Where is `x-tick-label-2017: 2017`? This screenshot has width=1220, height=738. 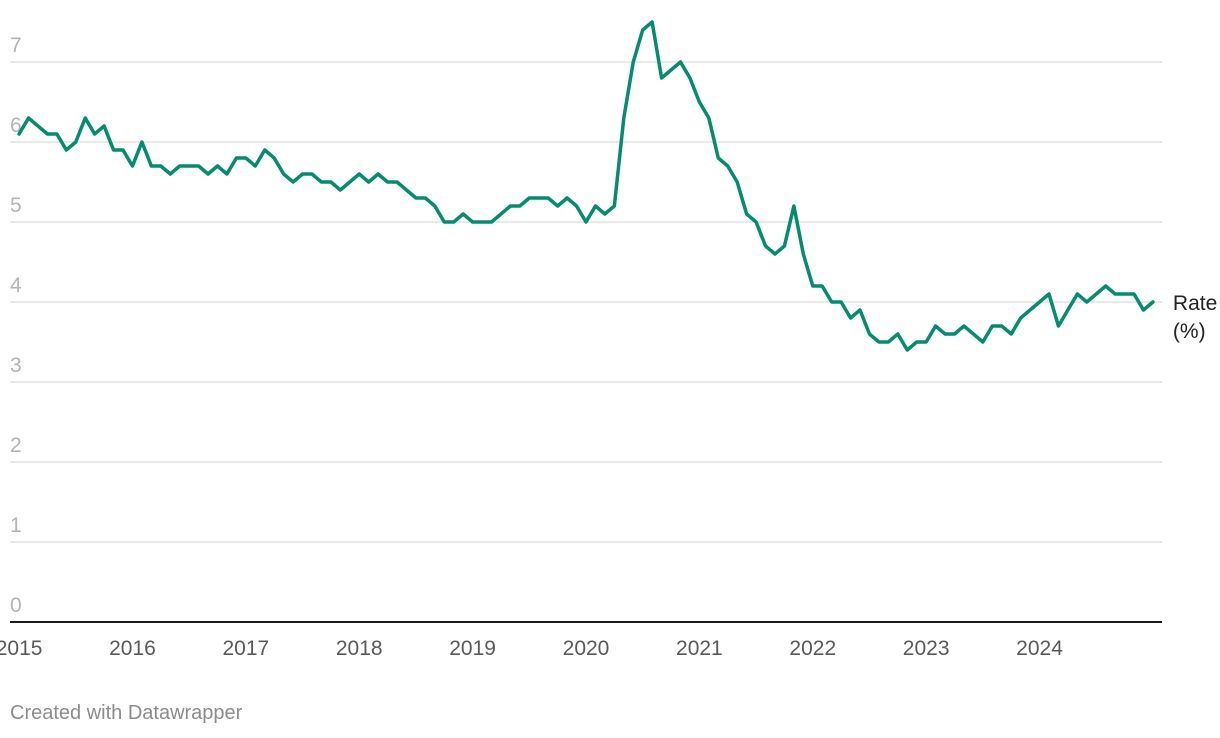 x-tick-label-2017: 2017 is located at coordinates (245, 648).